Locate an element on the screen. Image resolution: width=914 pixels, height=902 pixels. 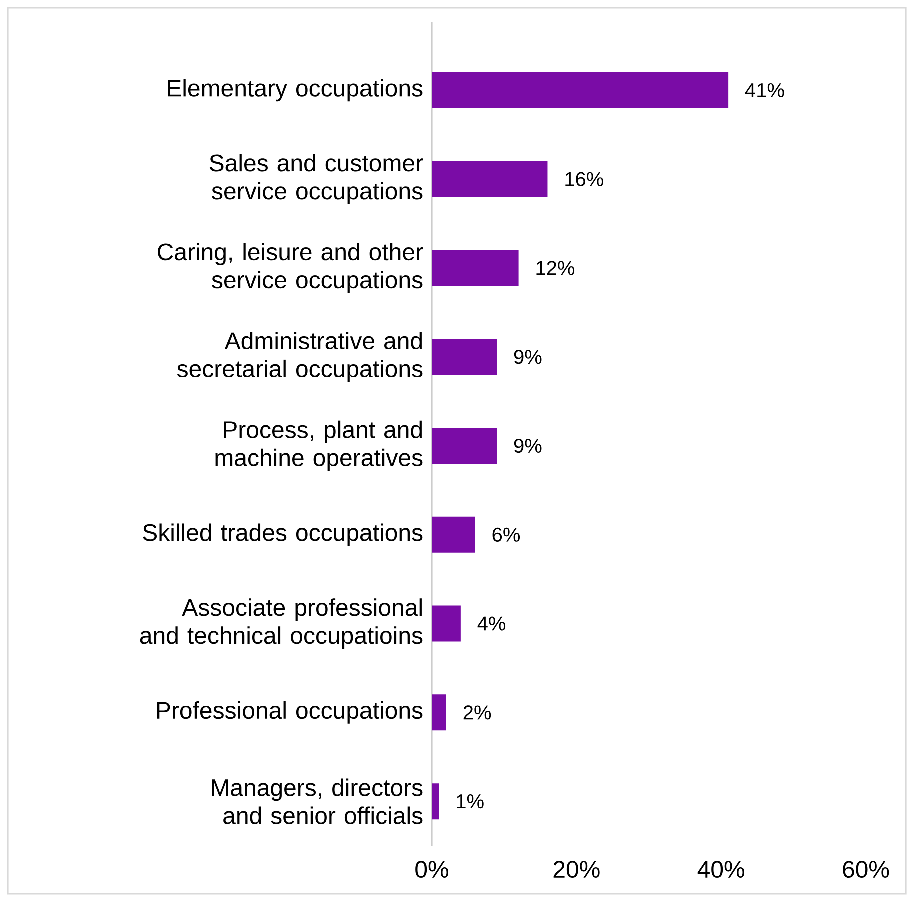
y-tick-label: Sales and customer service occupations is located at coordinates (317, 179).